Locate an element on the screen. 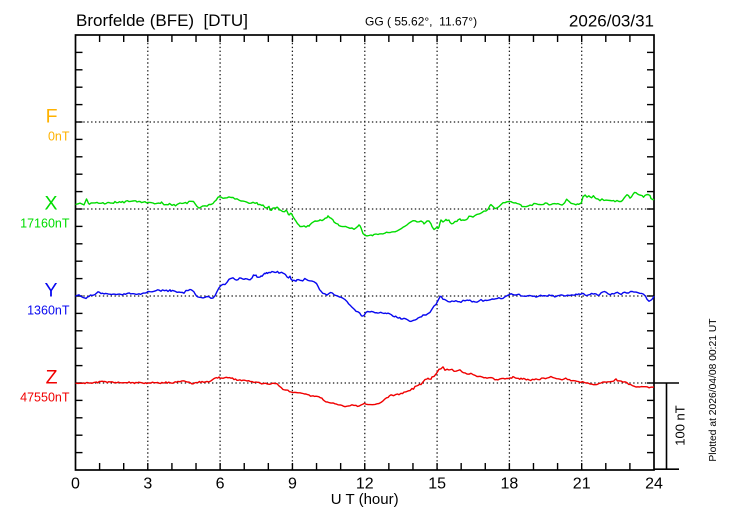 The image size is (730, 520). svg-text: Plotted at 2026/04/08 00:21 UT is located at coordinates (713, 390).